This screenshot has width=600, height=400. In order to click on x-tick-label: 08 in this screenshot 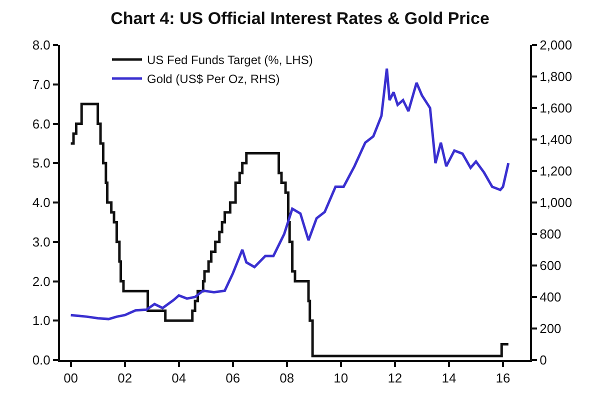, I will do `click(287, 378)`.